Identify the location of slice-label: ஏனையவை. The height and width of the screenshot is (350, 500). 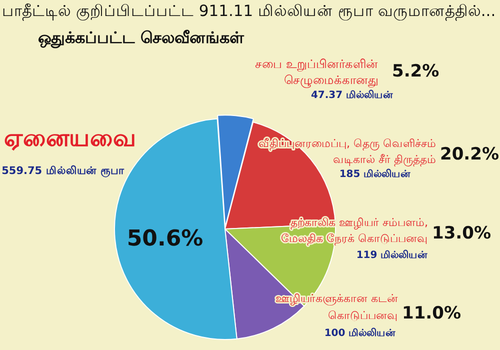
(70, 138).